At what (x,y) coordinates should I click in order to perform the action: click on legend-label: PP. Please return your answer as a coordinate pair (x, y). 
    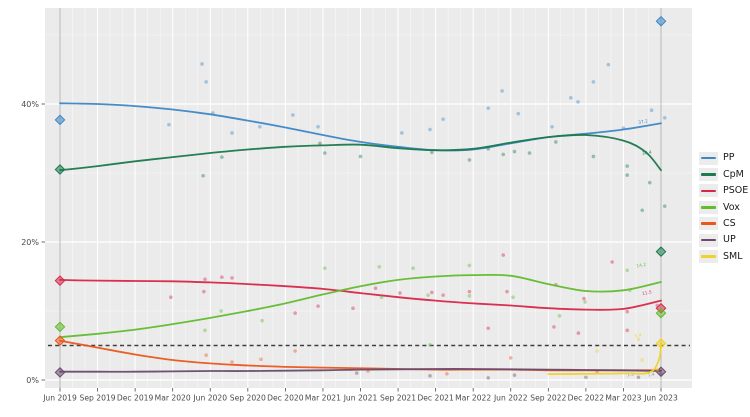
    Looking at the image, I should click on (729, 158).